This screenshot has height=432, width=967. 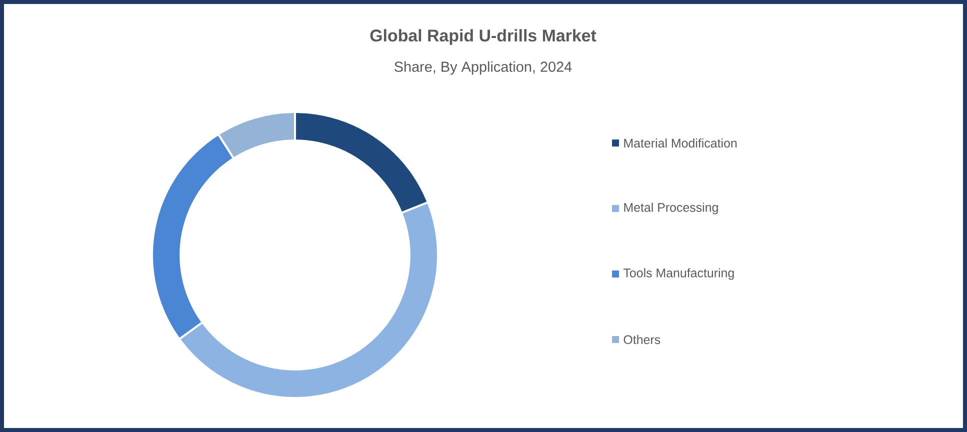 What do you see at coordinates (671, 208) in the screenshot?
I see `legend-label: Metal Processing` at bounding box center [671, 208].